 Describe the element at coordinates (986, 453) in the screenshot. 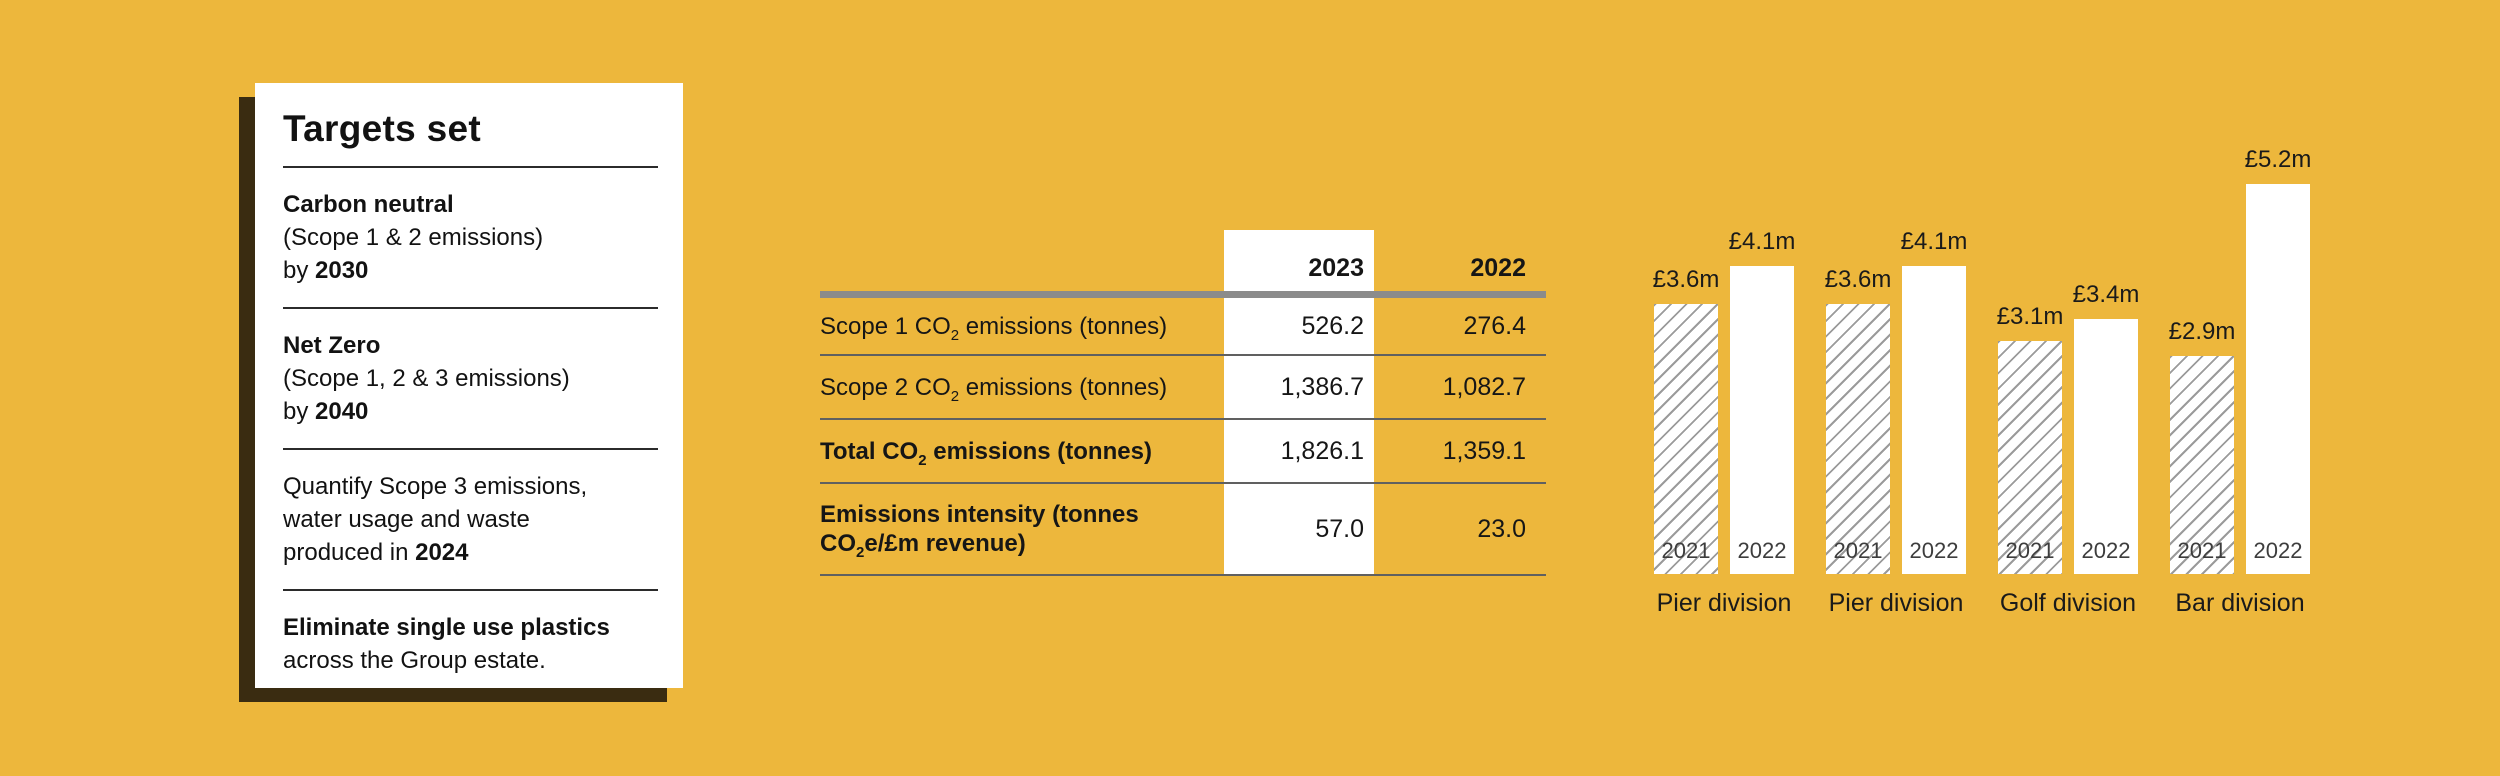

I see `row-label: Total CO2 emissions (tonnes)` at that location.